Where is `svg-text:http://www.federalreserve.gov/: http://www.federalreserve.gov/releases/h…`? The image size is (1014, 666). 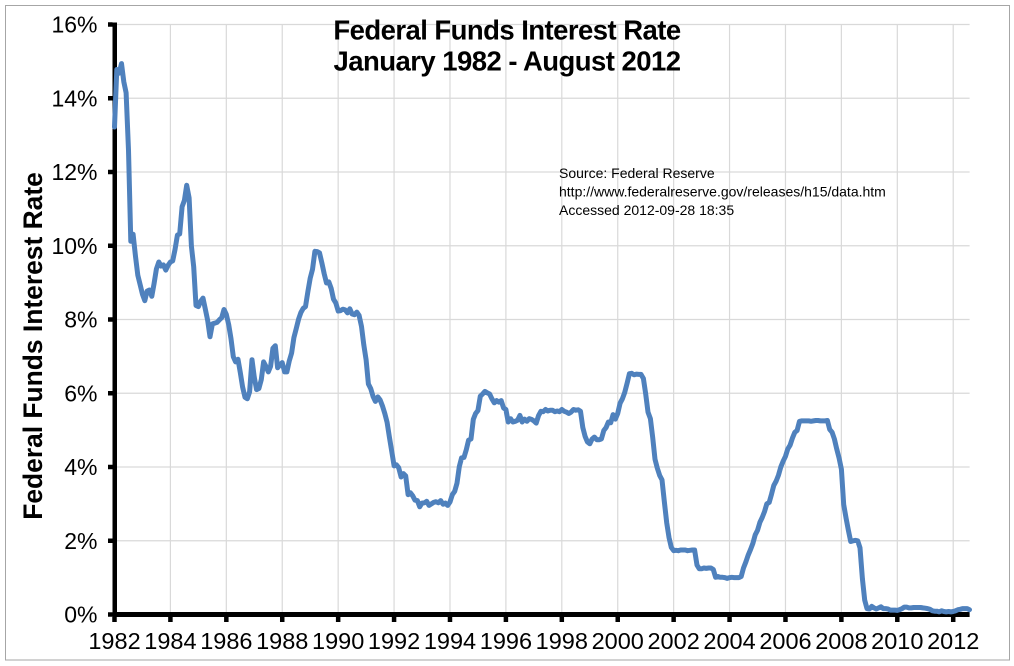
svg-text:http://www.federalreserve.gov/: http://www.federalreserve.gov/releases/h… is located at coordinates (722, 192).